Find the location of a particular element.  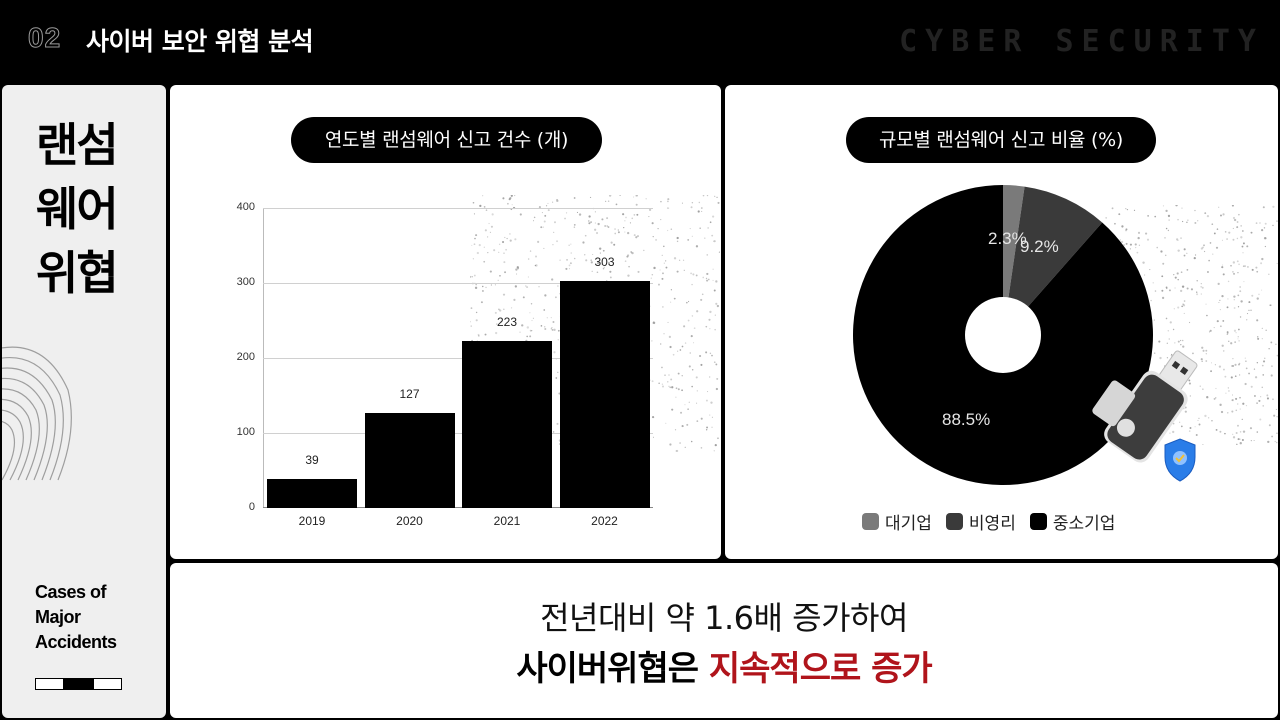

y-tick-label: 200 is located at coordinates (245, 357).